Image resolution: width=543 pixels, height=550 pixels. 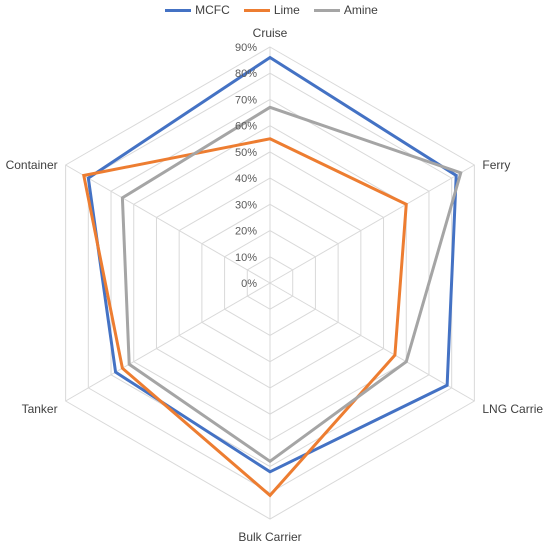 I want to click on legend-swatch-mcfc, so click(x=178, y=10).